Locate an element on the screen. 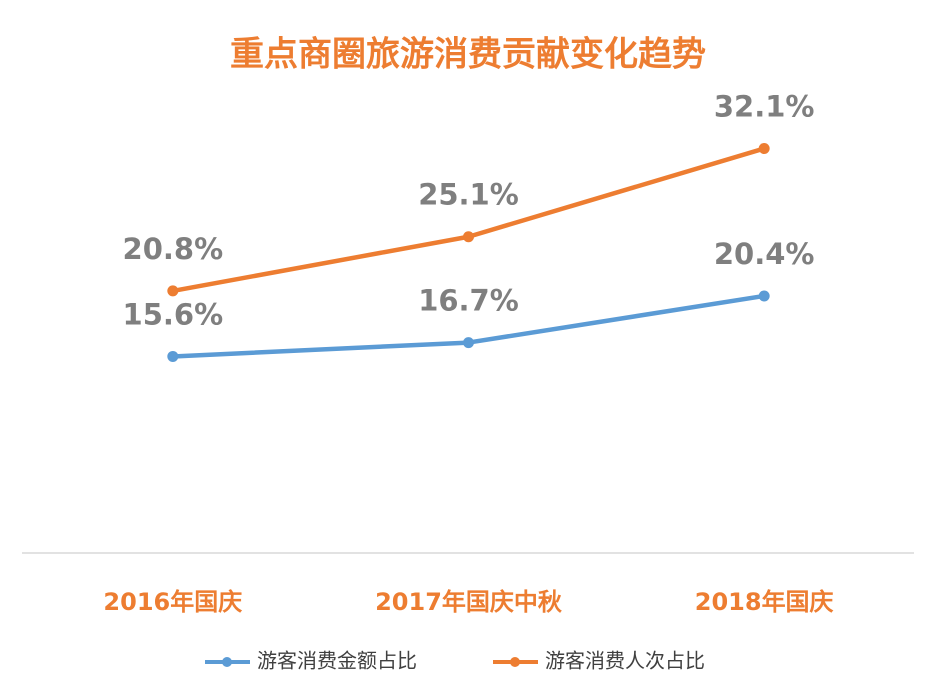 This screenshot has height=696, width=937. chart-title: 重点商圈旅游消费贡献变化趋势 is located at coordinates (468, 55).